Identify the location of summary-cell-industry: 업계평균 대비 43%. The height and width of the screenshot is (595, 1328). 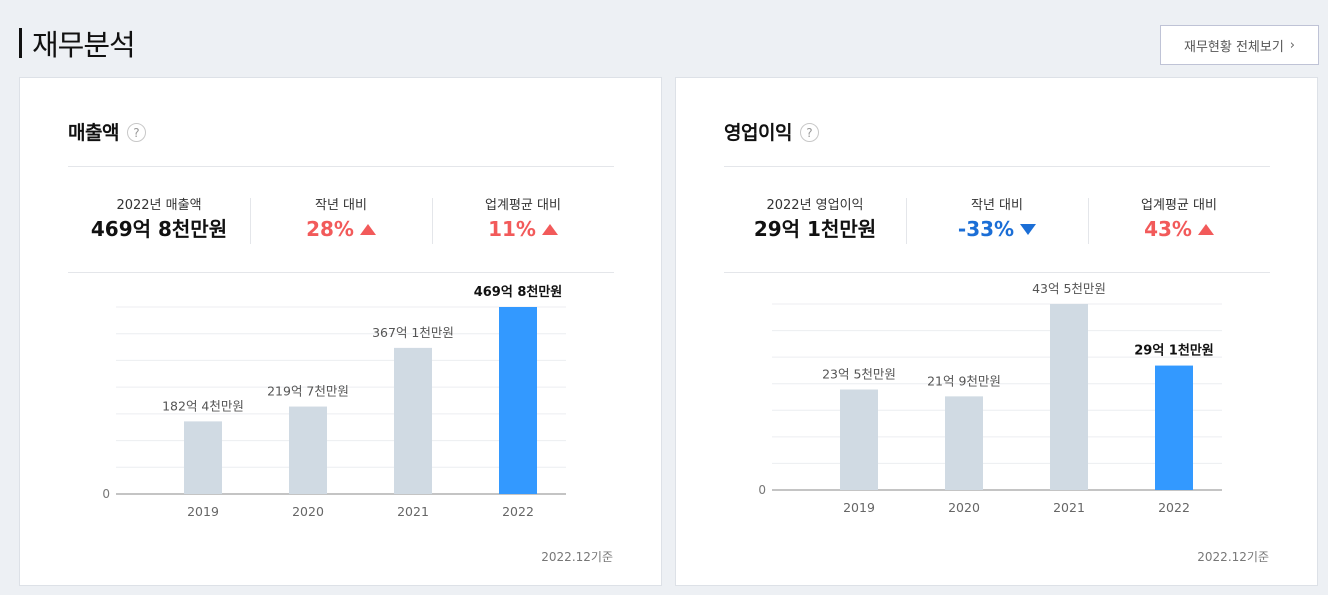
(1179, 220).